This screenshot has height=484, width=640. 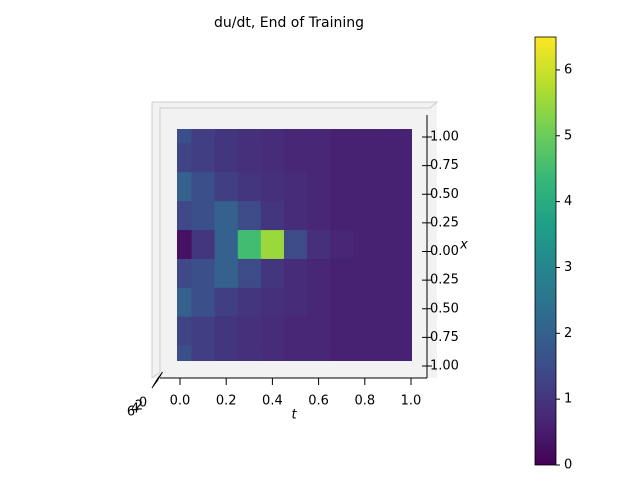 What do you see at coordinates (568, 333) in the screenshot?
I see `colorbar-tick-label: 2` at bounding box center [568, 333].